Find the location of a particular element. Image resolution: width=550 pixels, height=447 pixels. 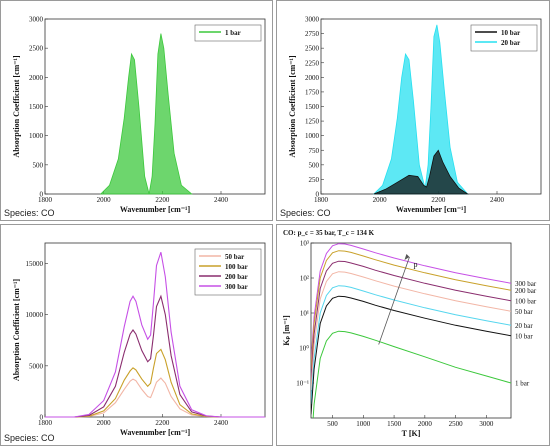

y-tick-label: 10000 is located at coordinates (35, 315).